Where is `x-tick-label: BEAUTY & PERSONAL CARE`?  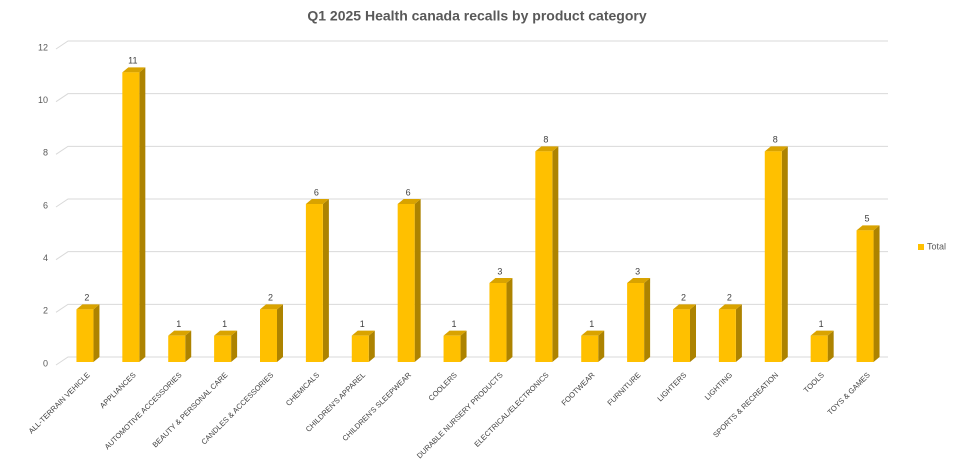 x-tick-label: BEAUTY & PERSONAL CARE is located at coordinates (190, 409).